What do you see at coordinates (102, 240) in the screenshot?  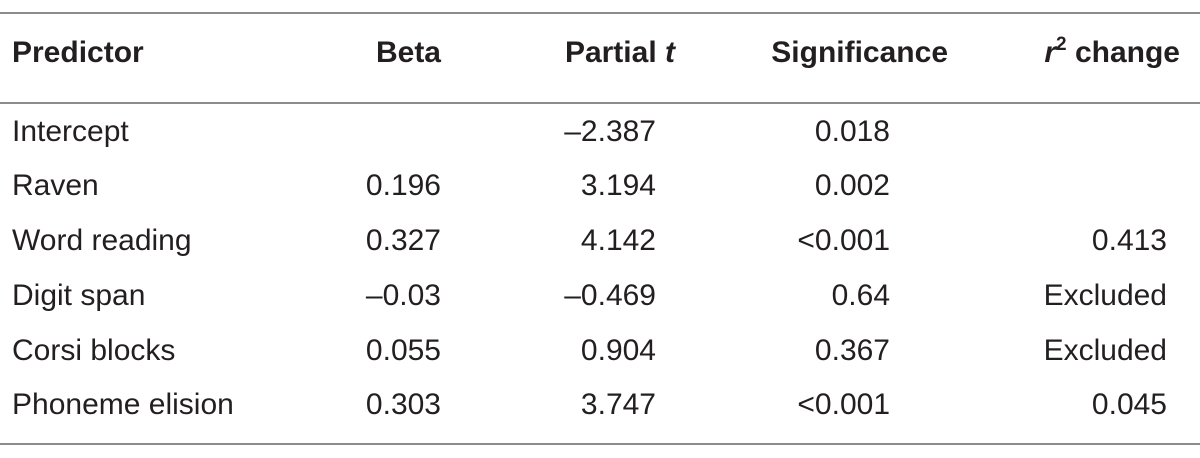 I see `cell-predictor: Word reading` at bounding box center [102, 240].